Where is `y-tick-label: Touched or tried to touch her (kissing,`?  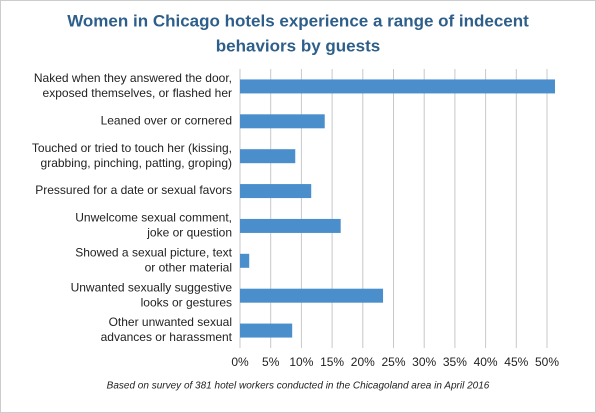
y-tick-label: Touched or tried to touch her (kissing, is located at coordinates (132, 148).